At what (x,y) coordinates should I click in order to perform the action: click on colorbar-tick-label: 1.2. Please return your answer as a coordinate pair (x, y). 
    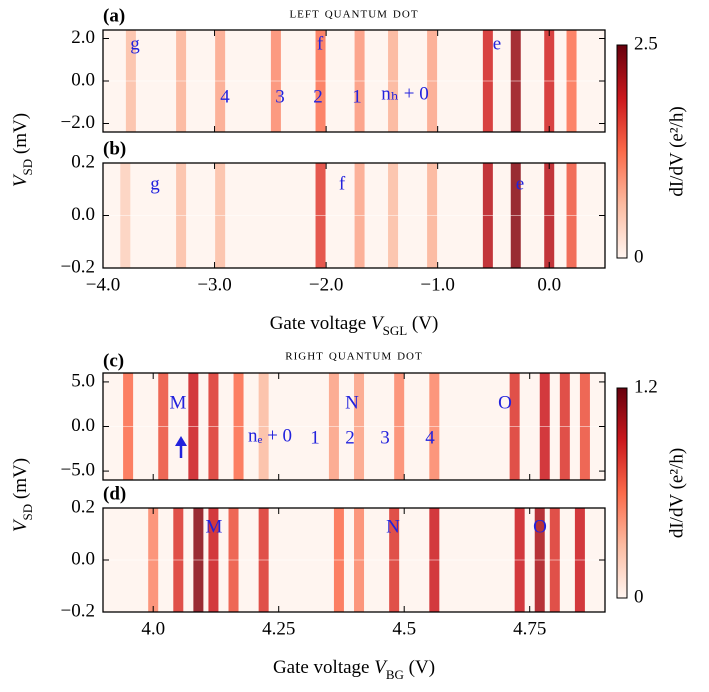
    Looking at the image, I should click on (646, 386).